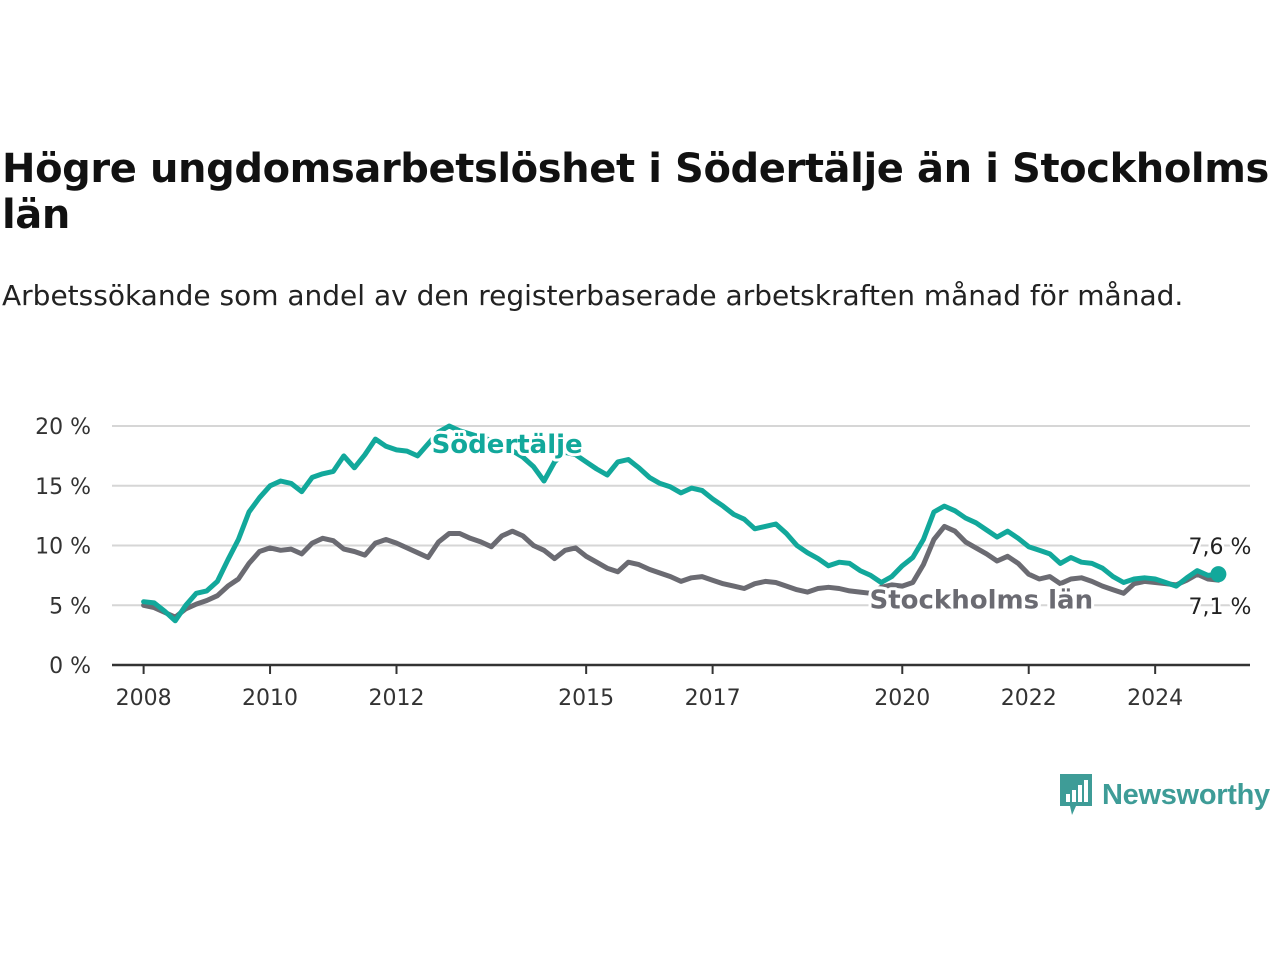  I want to click on x-tick-label-2022: 2022, so click(1029, 698).